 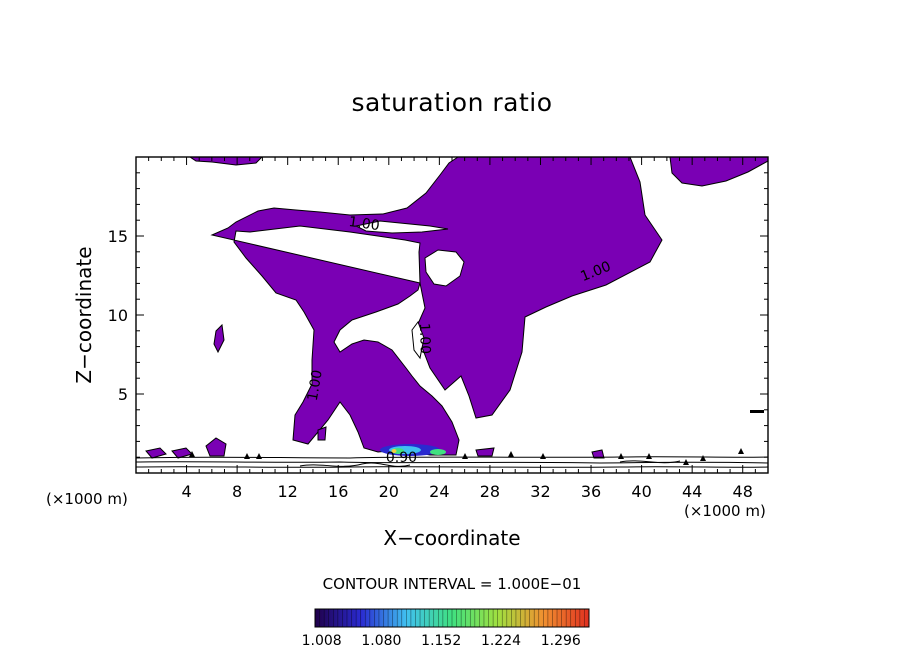 What do you see at coordinates (452, 618) in the screenshot?
I see `colorbar` at bounding box center [452, 618].